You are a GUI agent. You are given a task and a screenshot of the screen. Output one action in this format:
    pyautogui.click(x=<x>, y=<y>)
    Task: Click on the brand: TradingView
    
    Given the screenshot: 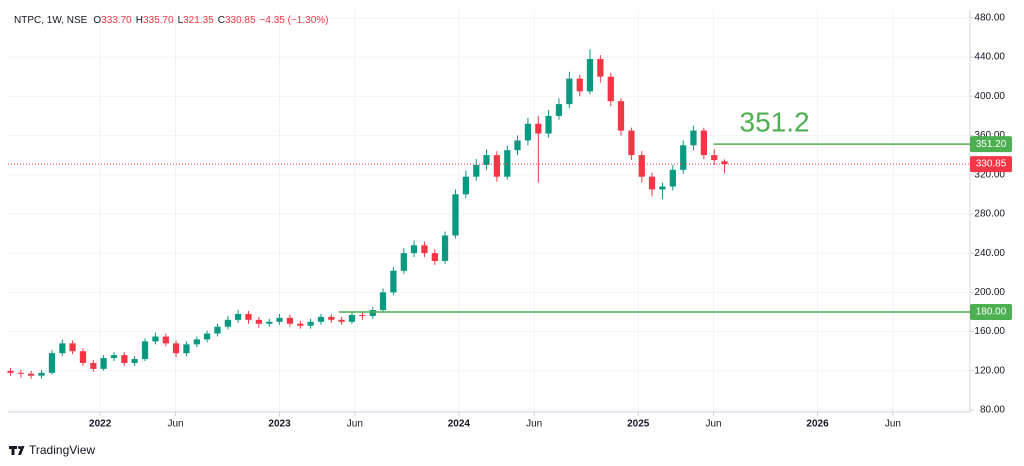 What is the action you would take?
    pyautogui.click(x=62, y=450)
    